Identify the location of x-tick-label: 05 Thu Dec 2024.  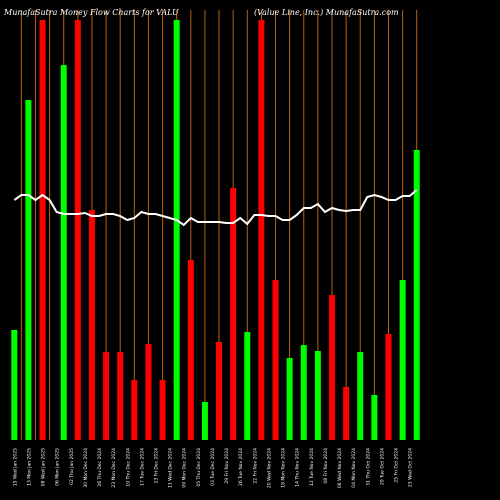
(199, 467).